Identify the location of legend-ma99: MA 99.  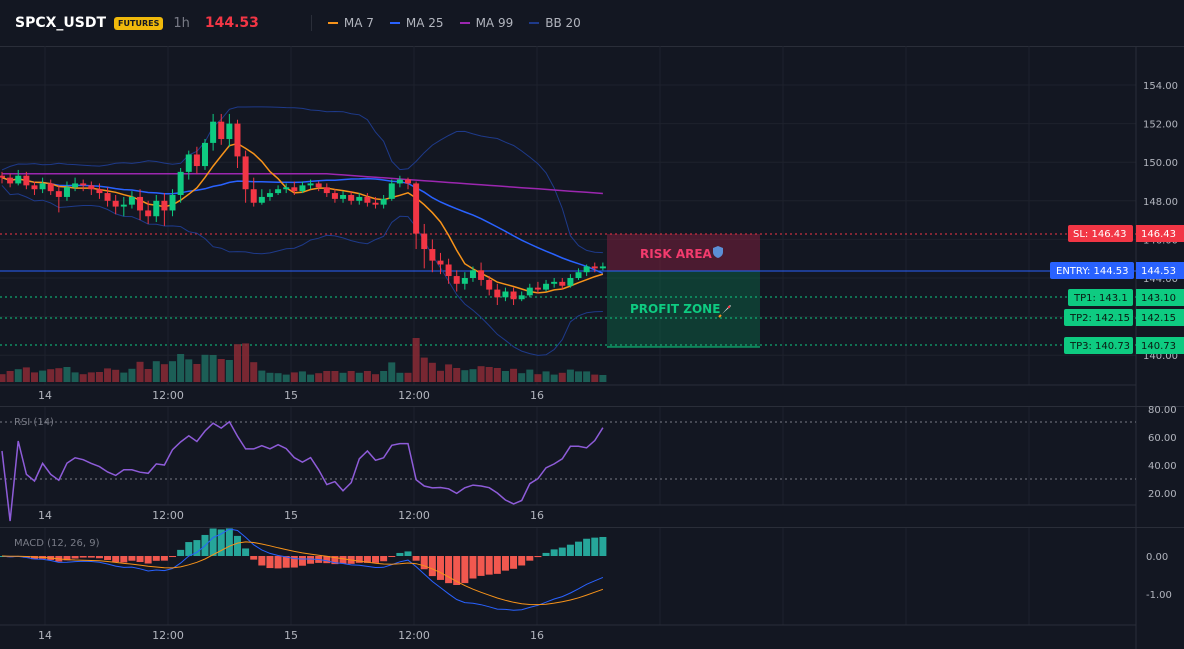
(486, 23).